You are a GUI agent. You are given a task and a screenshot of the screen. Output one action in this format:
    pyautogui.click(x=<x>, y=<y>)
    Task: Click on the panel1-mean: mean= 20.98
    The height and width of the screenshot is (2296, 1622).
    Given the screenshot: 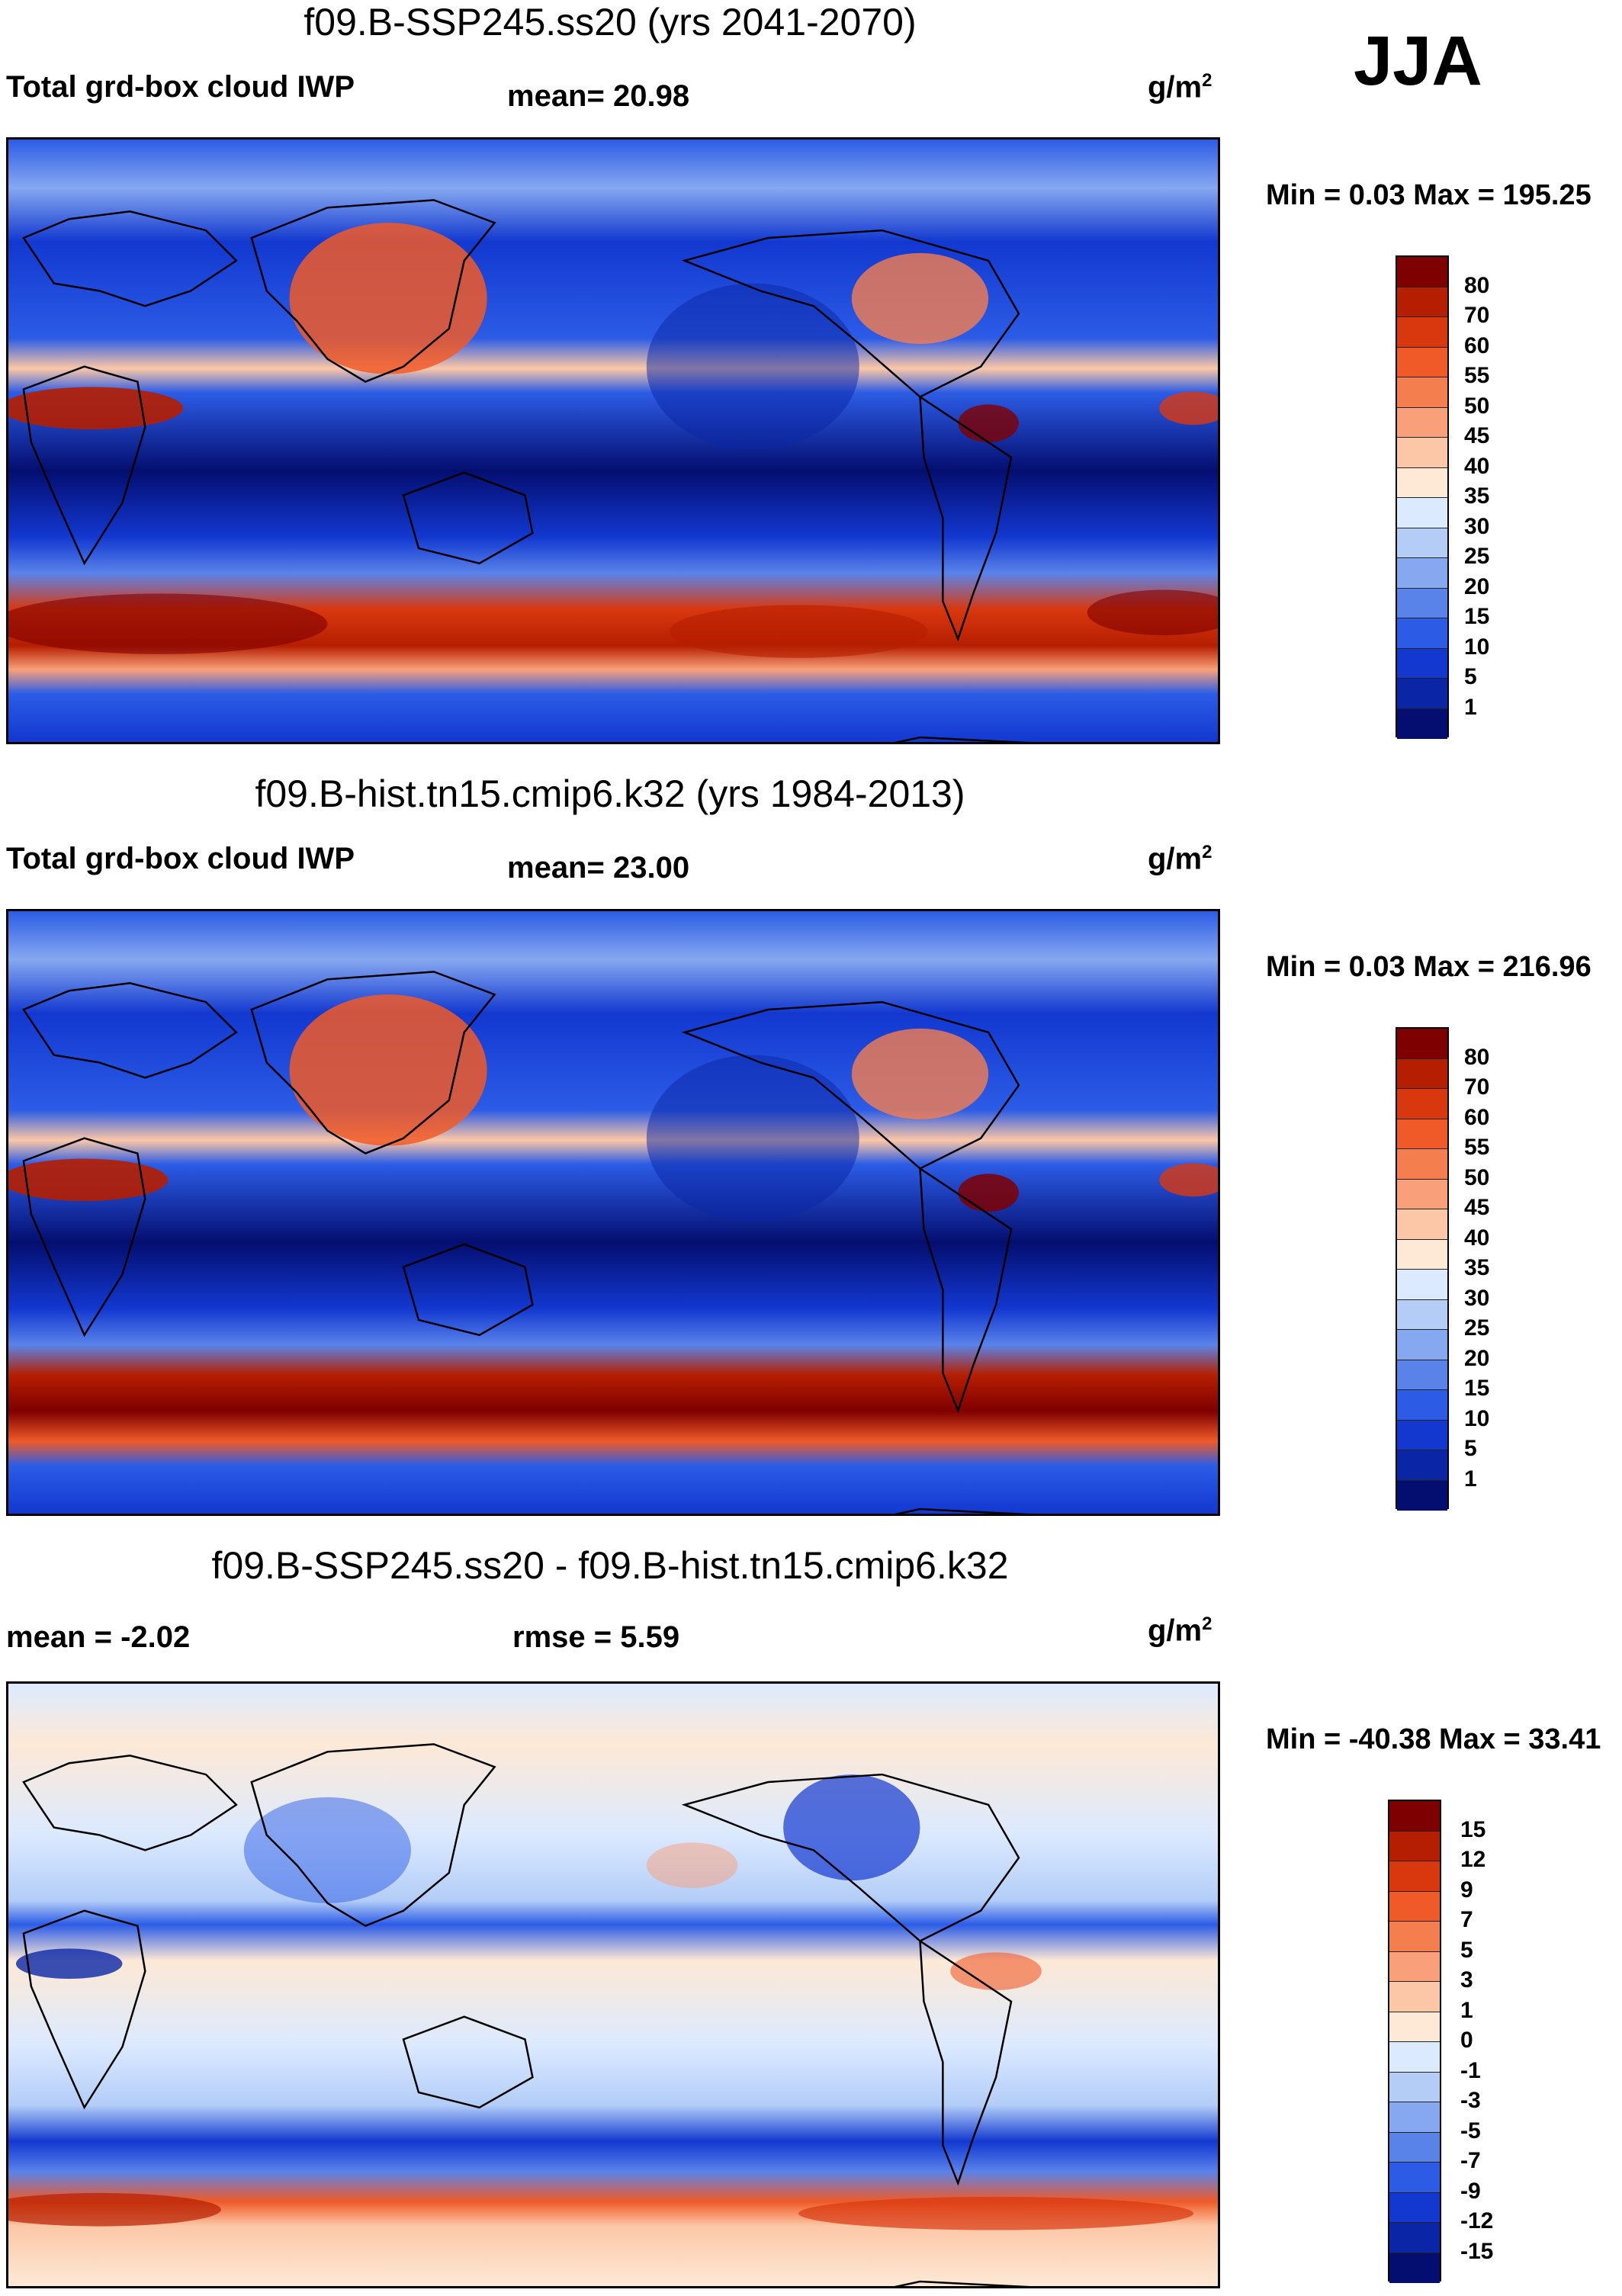 What is the action you would take?
    pyautogui.click(x=598, y=96)
    